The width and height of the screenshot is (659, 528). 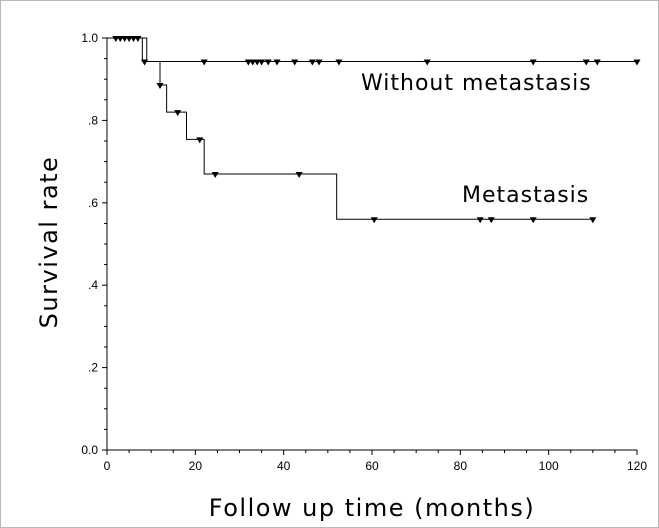 I want to click on x-tick-label: 20, so click(x=196, y=466).